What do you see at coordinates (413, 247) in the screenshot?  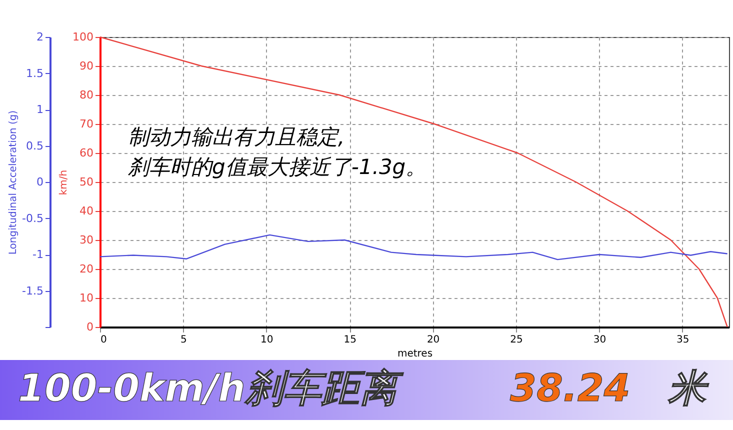 I see `line-series` at bounding box center [413, 247].